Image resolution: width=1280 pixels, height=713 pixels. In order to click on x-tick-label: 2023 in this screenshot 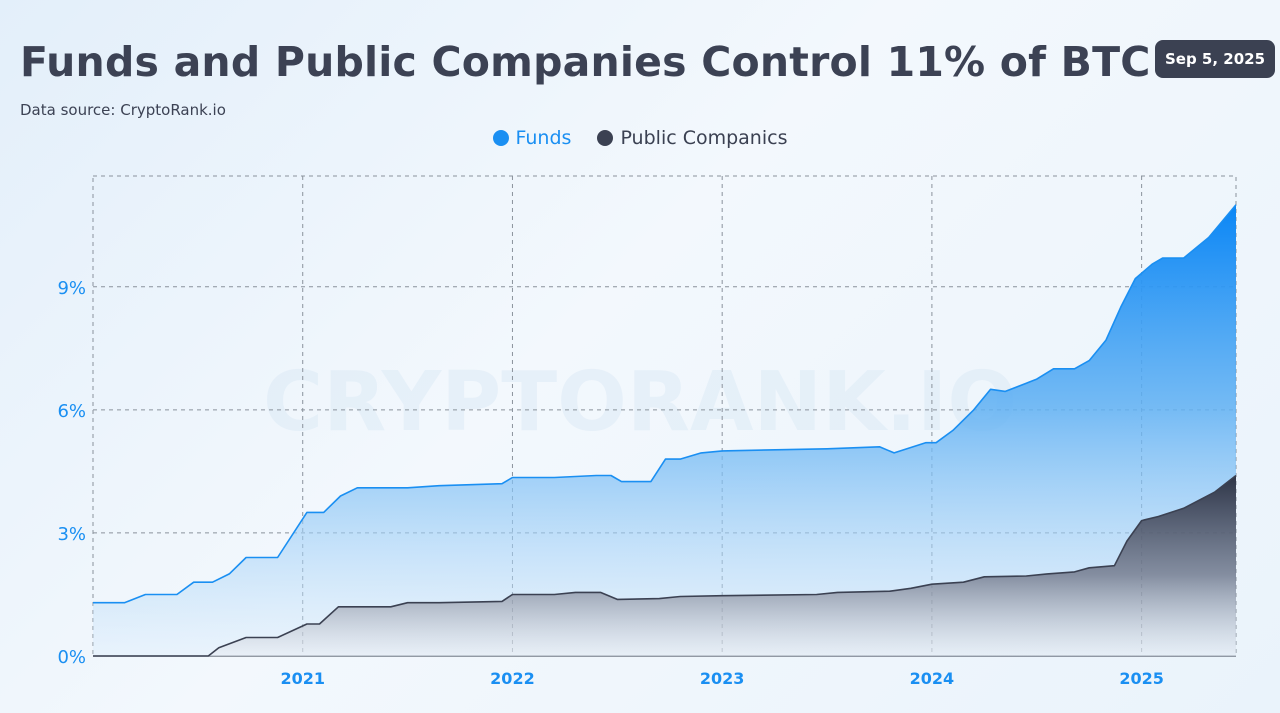, I will do `click(722, 678)`.